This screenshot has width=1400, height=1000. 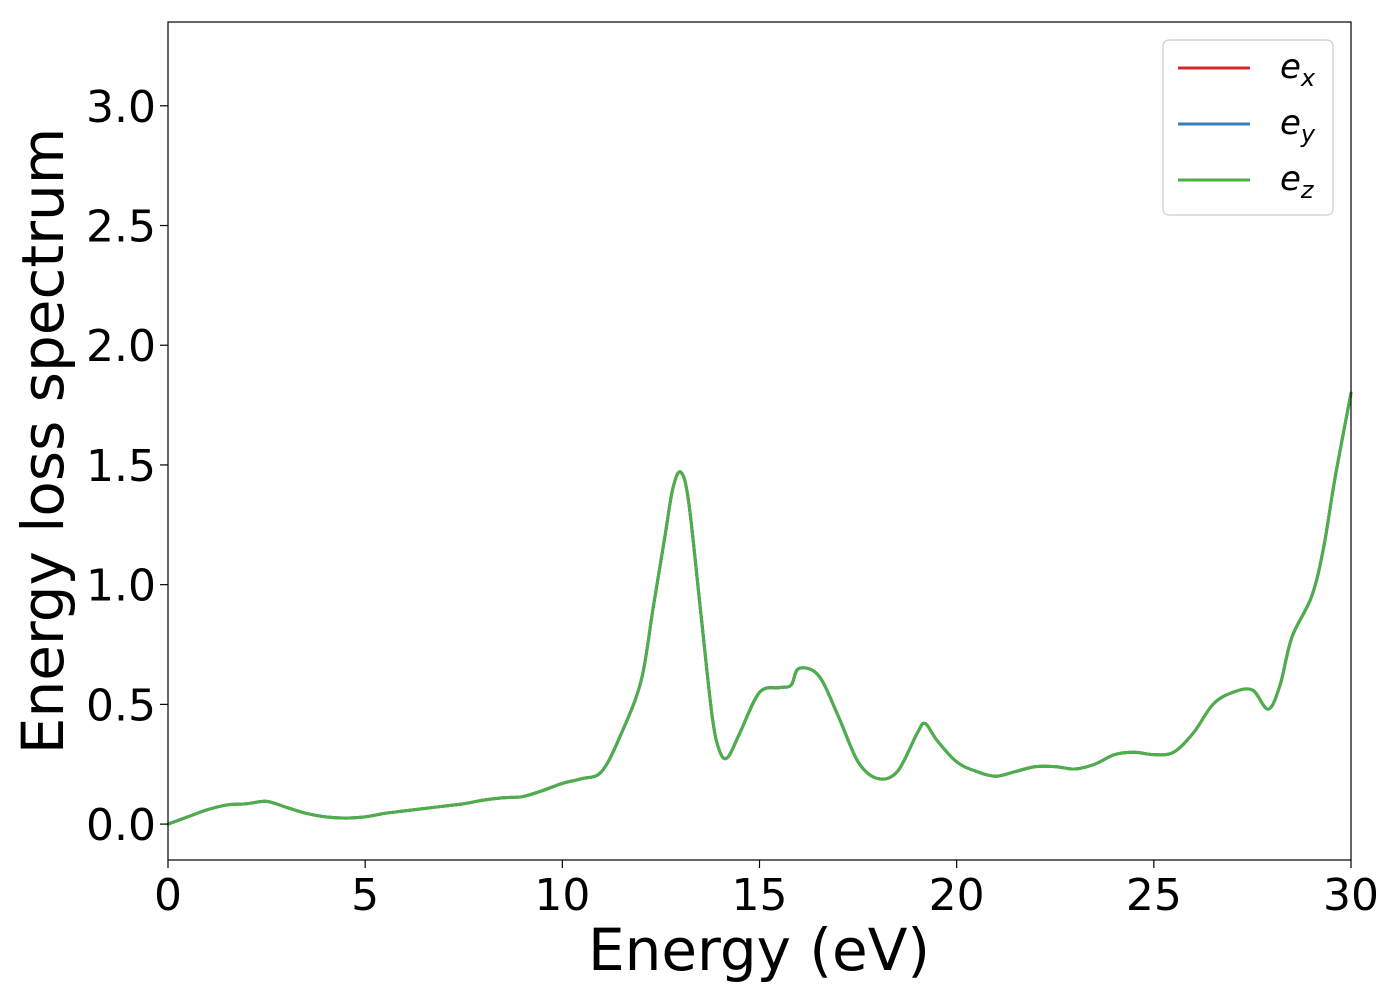 I want to click on y-tick-label: 2.0, so click(x=121, y=346).